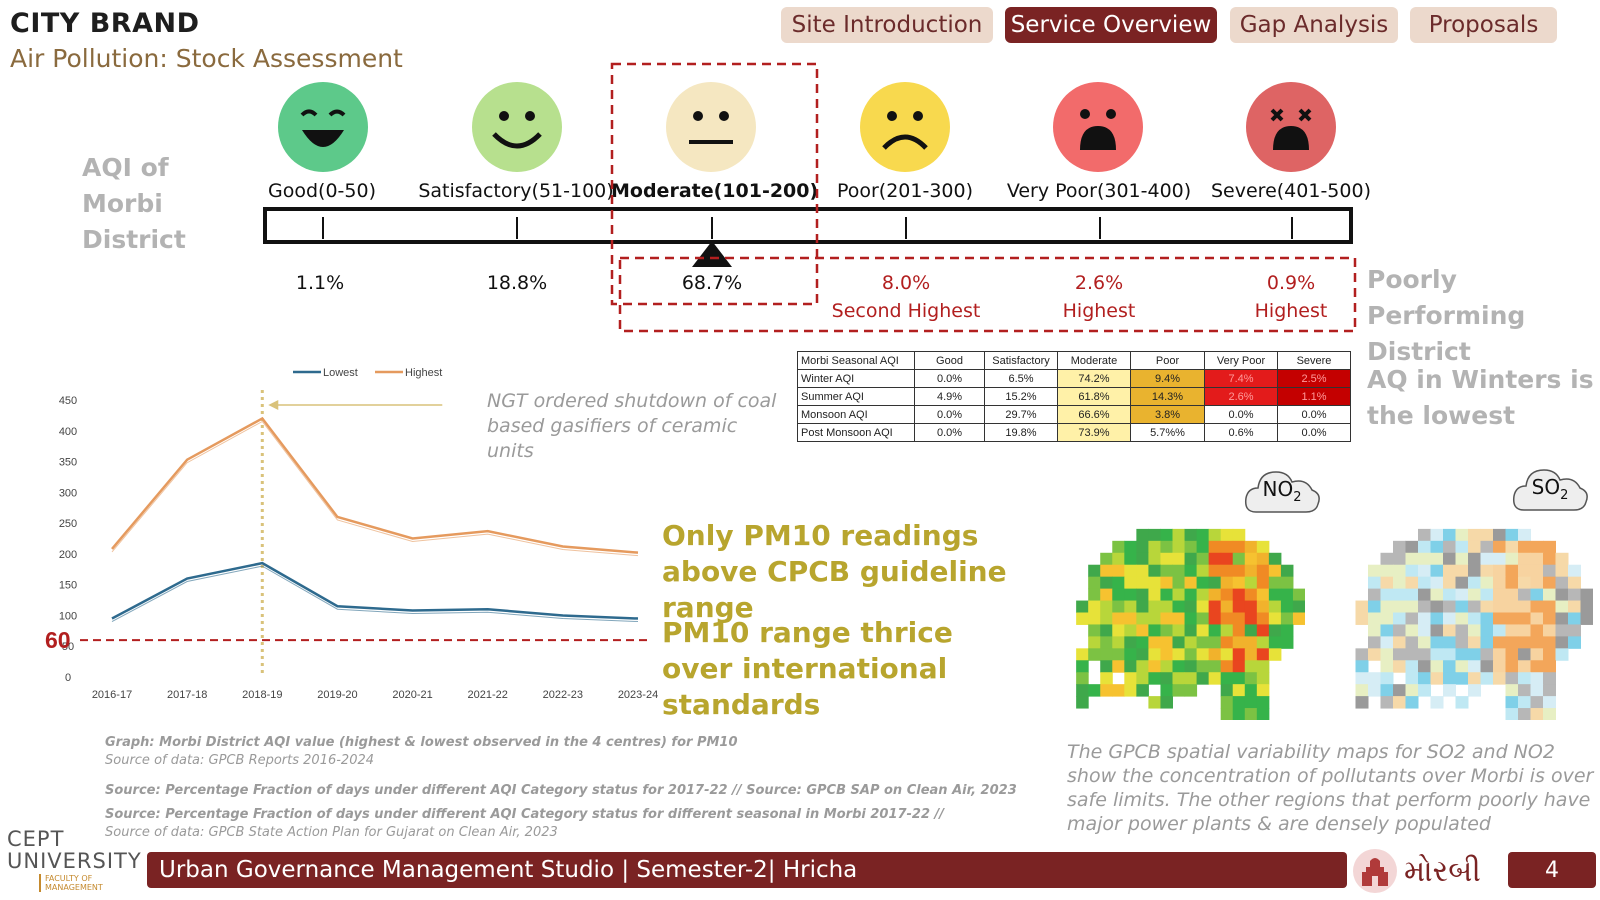 This screenshot has width=1600, height=900. What do you see at coordinates (68, 586) in the screenshot?
I see `y-tick-label: 150` at bounding box center [68, 586].